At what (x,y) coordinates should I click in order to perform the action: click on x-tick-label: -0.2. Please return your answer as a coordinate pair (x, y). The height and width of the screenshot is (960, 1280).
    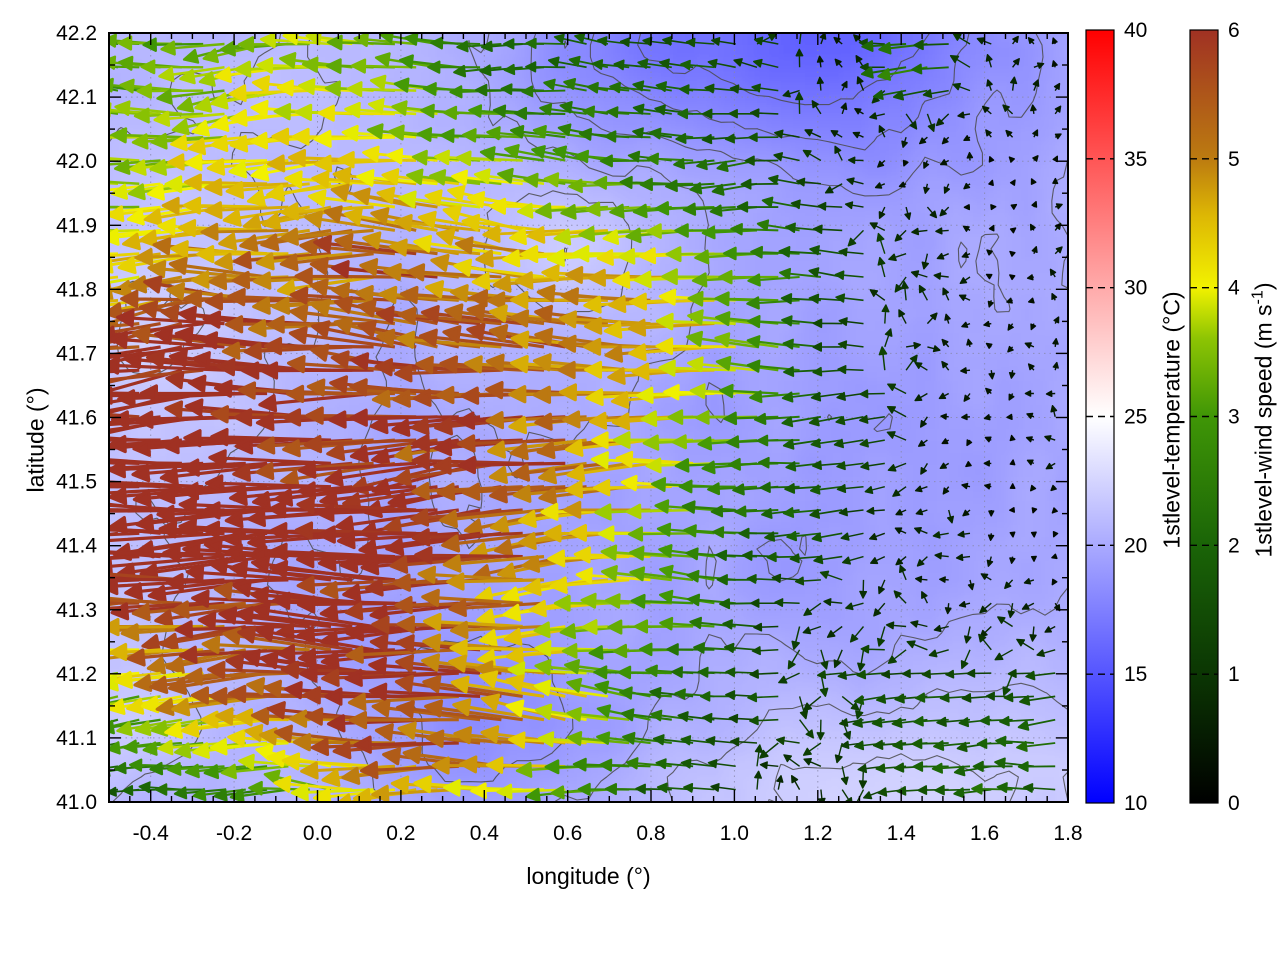
    Looking at the image, I should click on (234, 833).